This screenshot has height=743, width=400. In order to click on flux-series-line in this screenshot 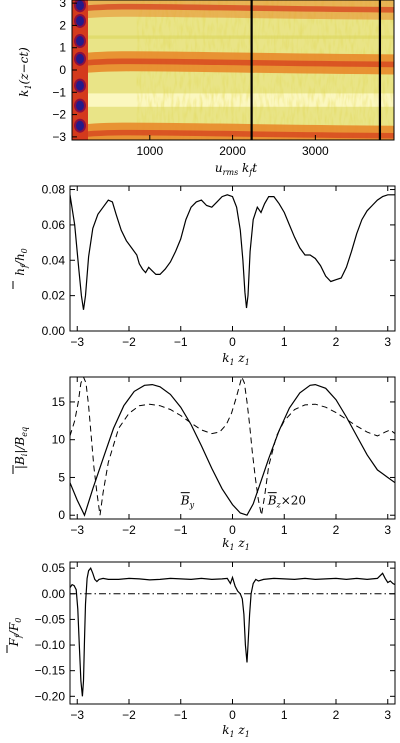, I will do `click(232, 632)`.